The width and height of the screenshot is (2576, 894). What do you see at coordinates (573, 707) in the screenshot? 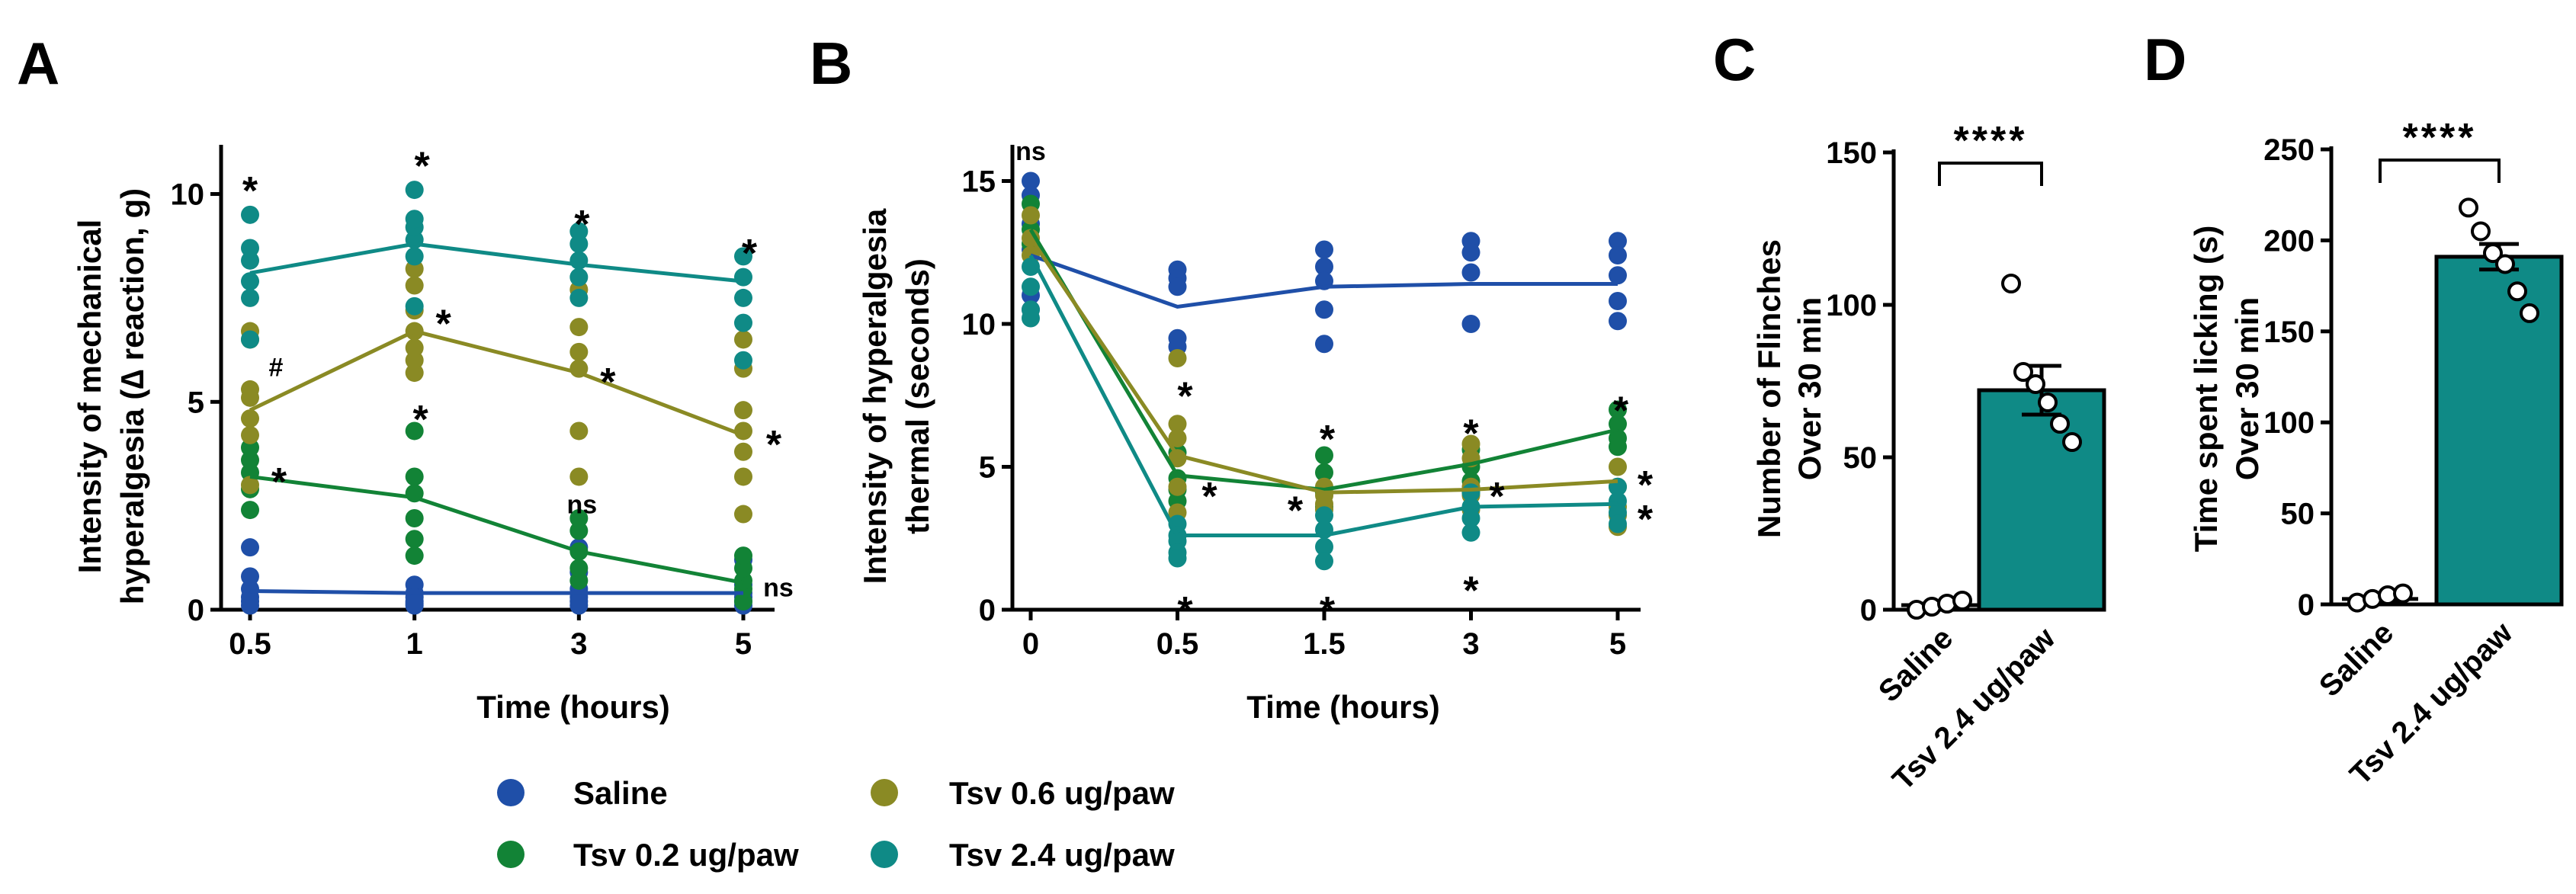
I see `panel-a-xlabel: Time (hours)` at bounding box center [573, 707].